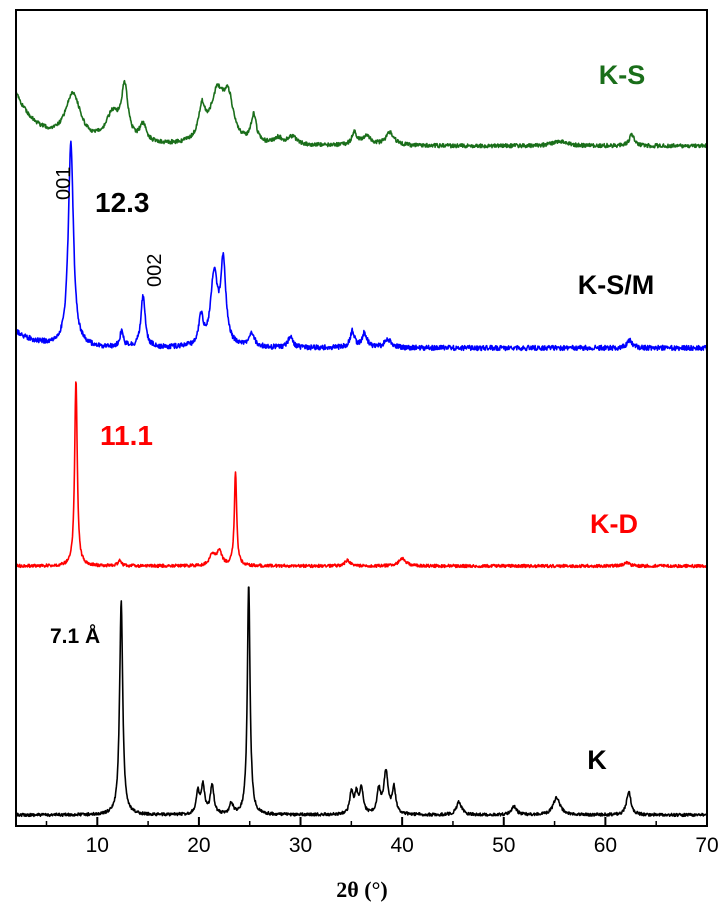 The width and height of the screenshot is (725, 909). Describe the element at coordinates (503, 845) in the screenshot. I see `x-tick-label: 50` at that location.